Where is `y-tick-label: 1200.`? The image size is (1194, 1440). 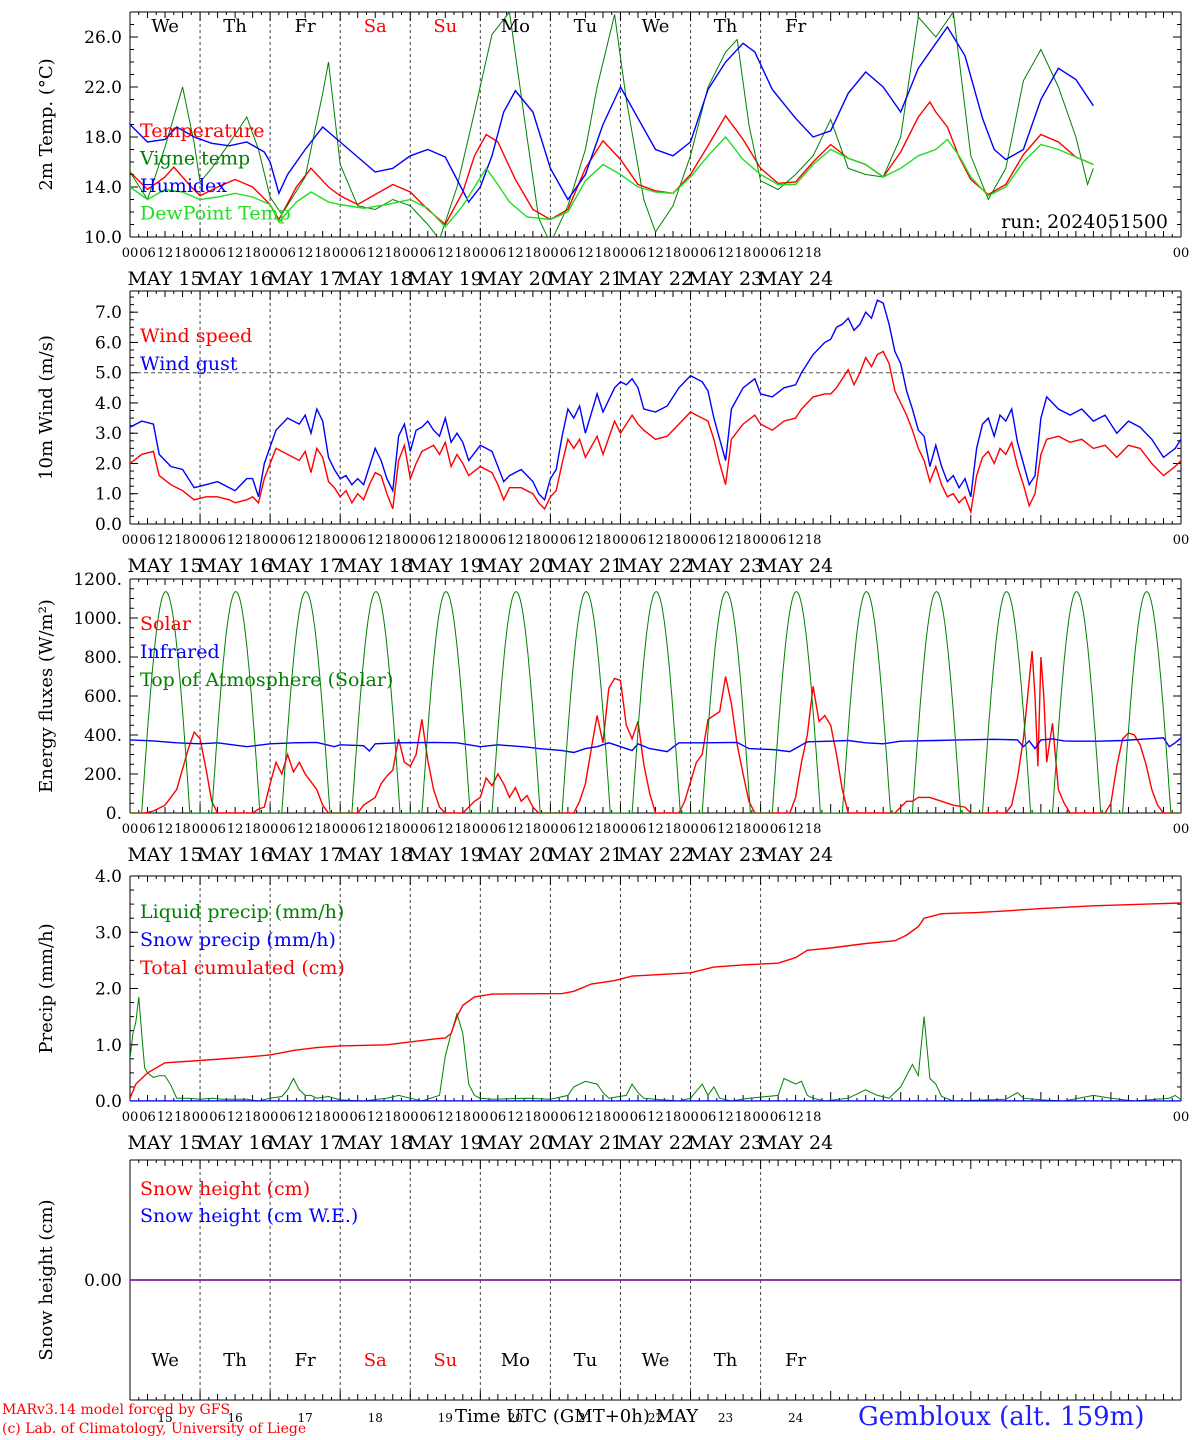
y-tick-label: 1200. is located at coordinates (97, 580).